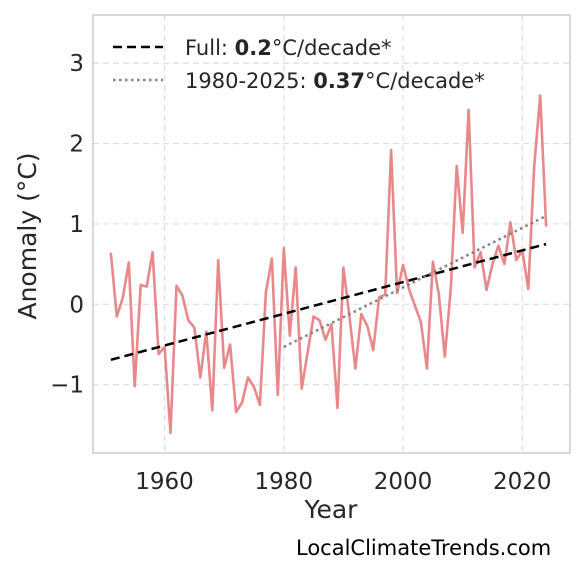 The height and width of the screenshot is (580, 585). Describe the element at coordinates (331, 509) in the screenshot. I see `x-axis-title: Year` at that location.